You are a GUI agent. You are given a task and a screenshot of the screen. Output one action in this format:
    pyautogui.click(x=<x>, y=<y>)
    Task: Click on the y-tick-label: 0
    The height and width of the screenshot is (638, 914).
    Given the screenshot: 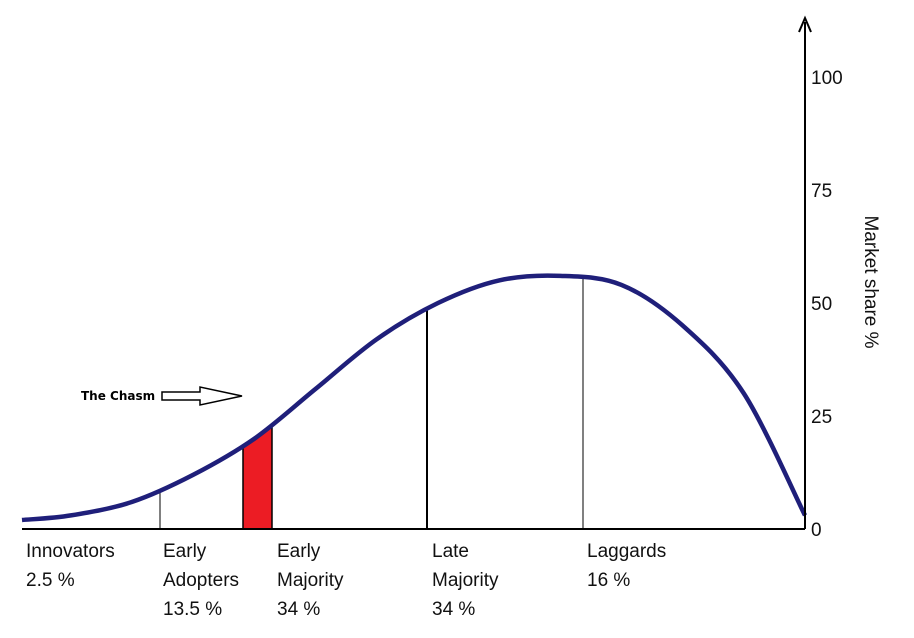 What is the action you would take?
    pyautogui.click(x=816, y=530)
    